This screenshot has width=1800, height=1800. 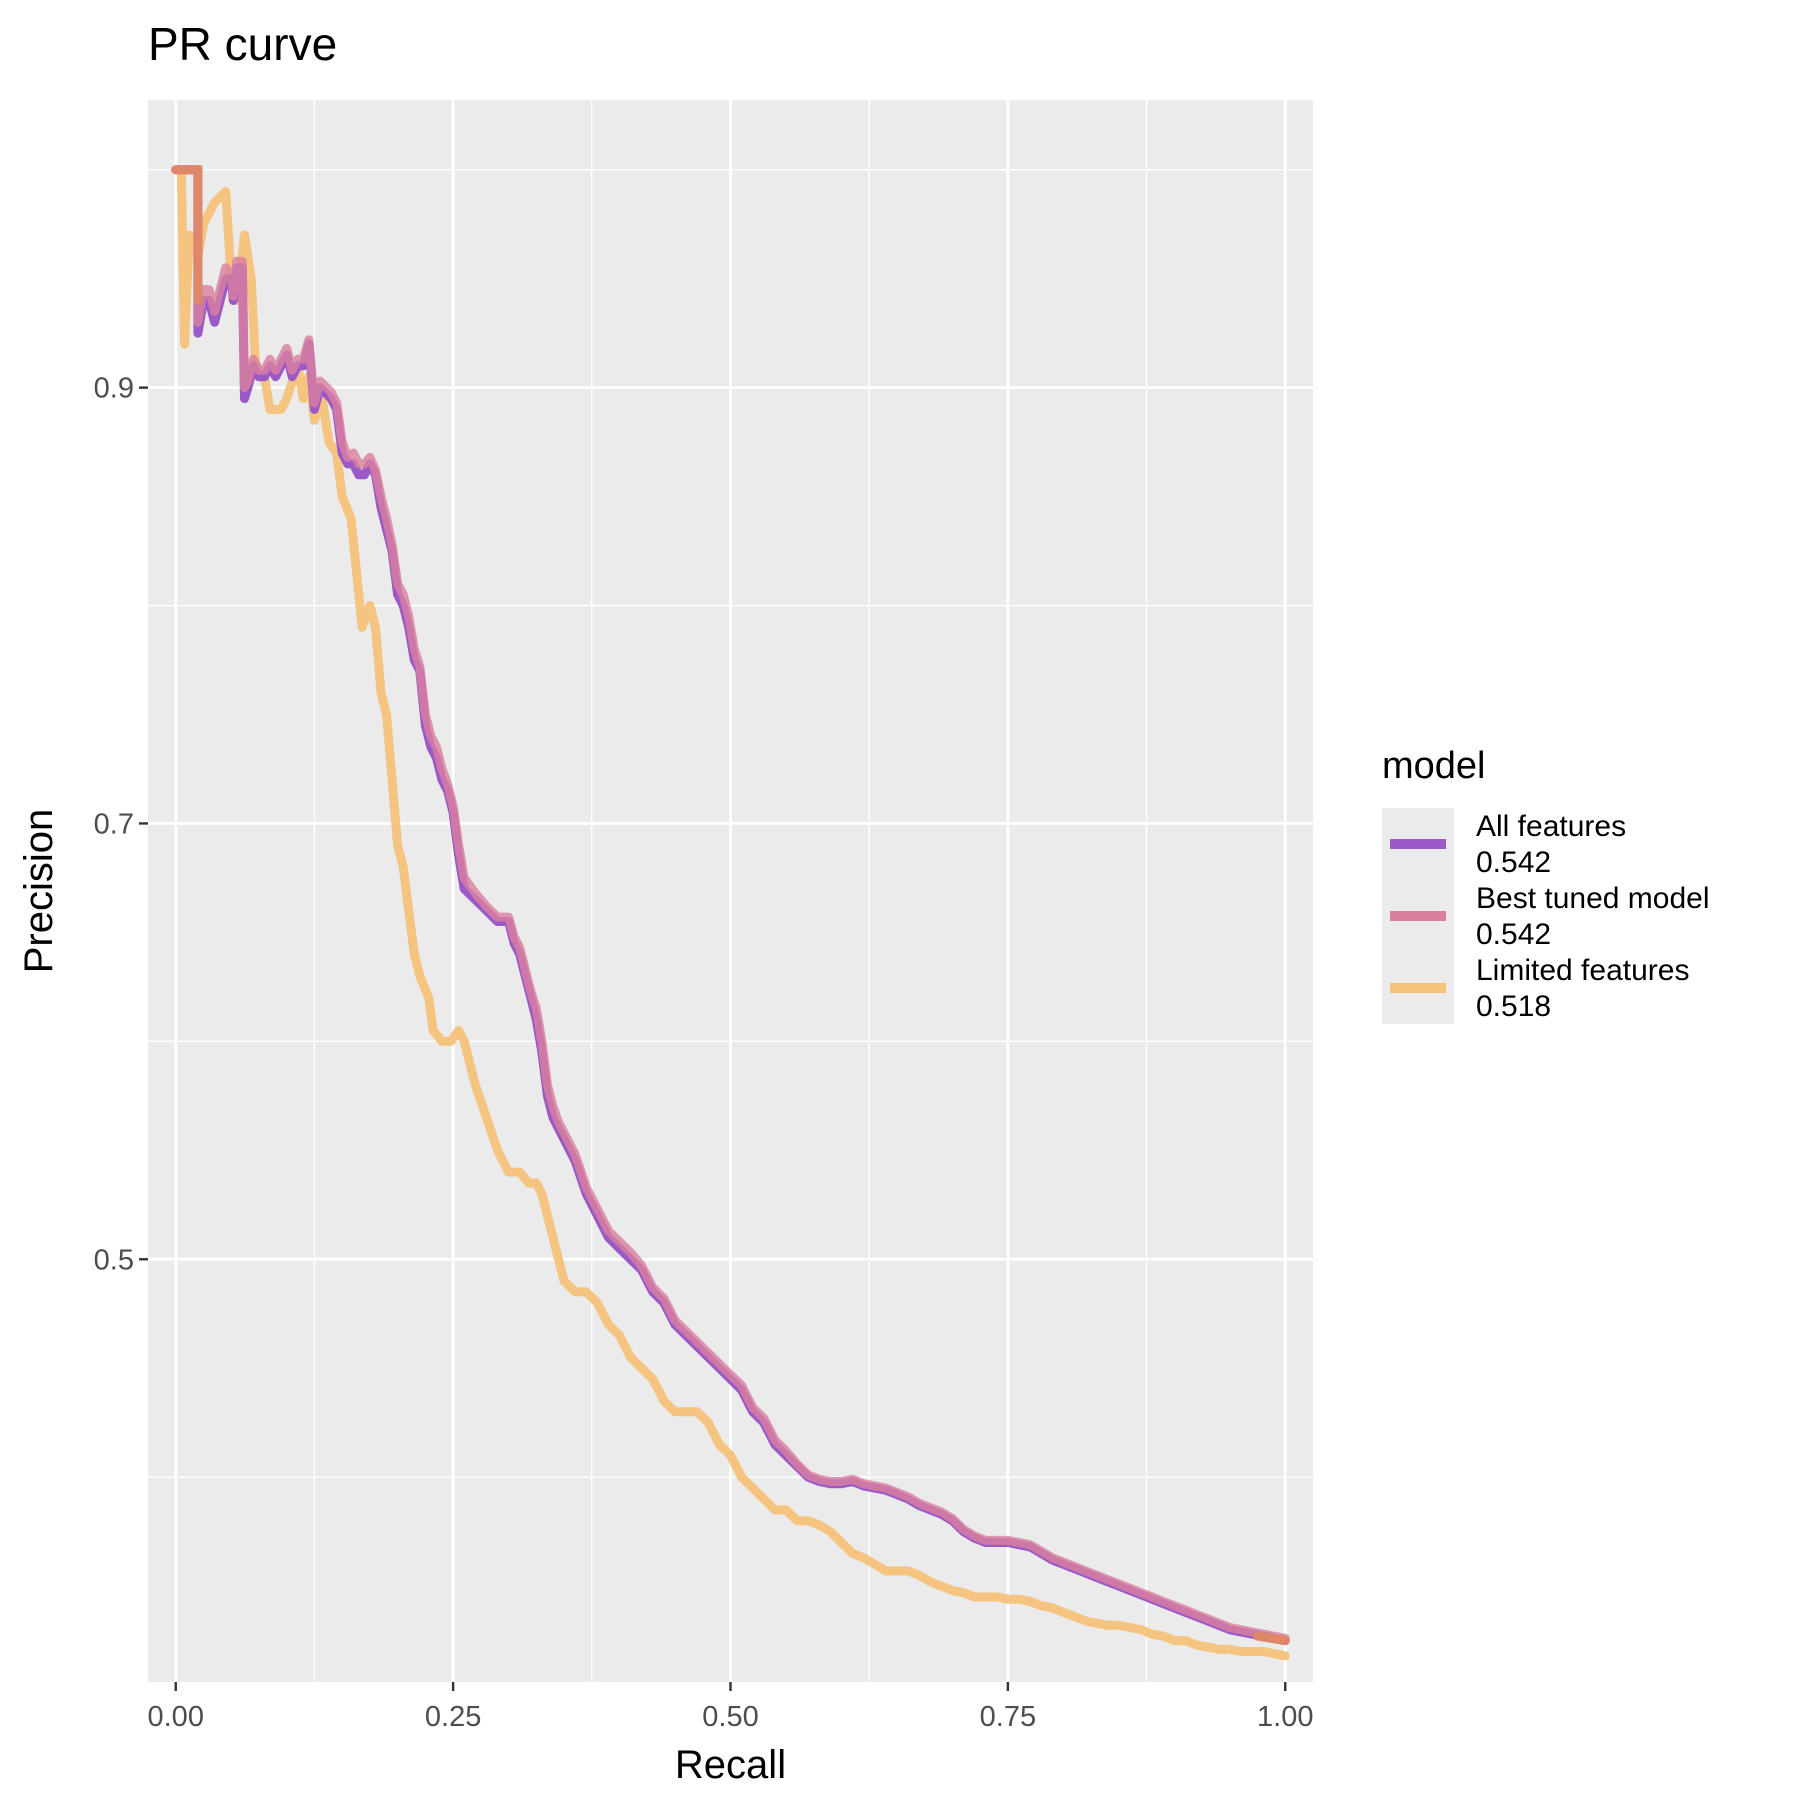 What do you see at coordinates (1582, 970) in the screenshot?
I see `legend-label-3: Limited features` at bounding box center [1582, 970].